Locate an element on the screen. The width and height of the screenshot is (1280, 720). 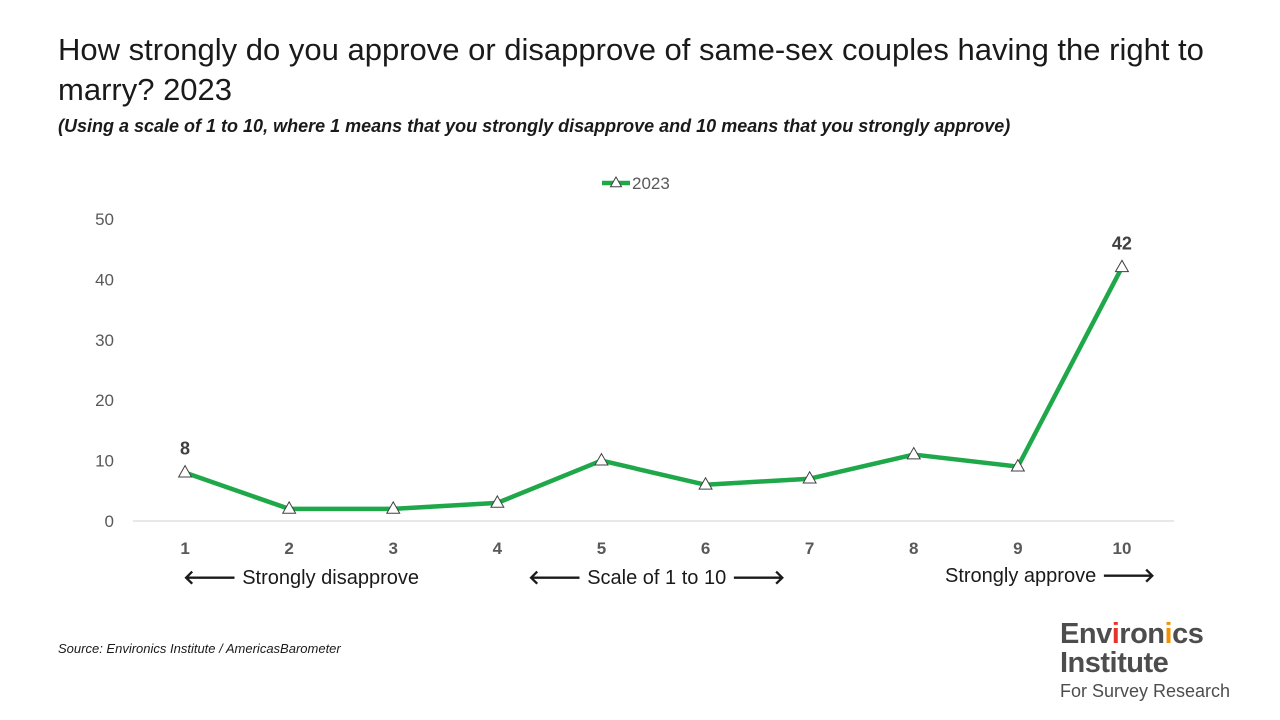
annotation-strongly-disapprove: 🡐 Strongly disapprove is located at coordinates (301, 577).